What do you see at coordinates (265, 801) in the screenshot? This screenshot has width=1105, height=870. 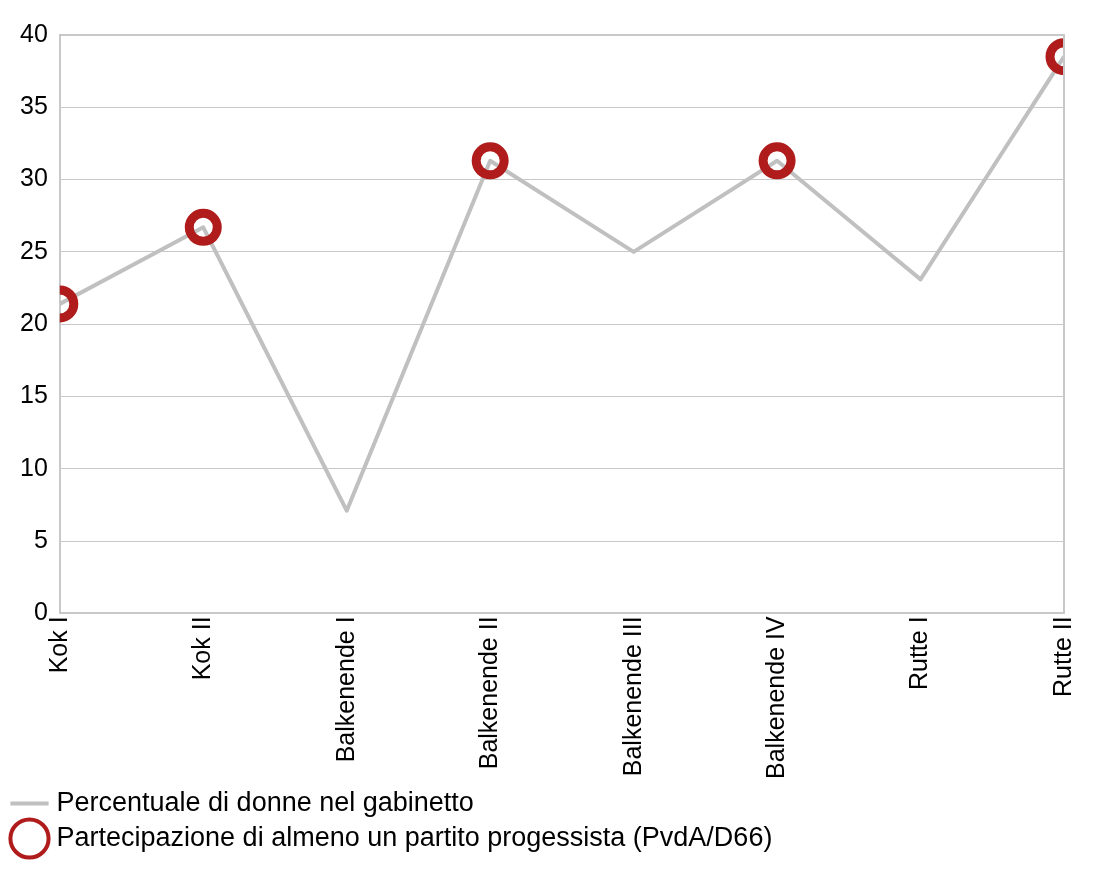 I see `legend-label: Percentuale di donne nel gabinetto` at bounding box center [265, 801].